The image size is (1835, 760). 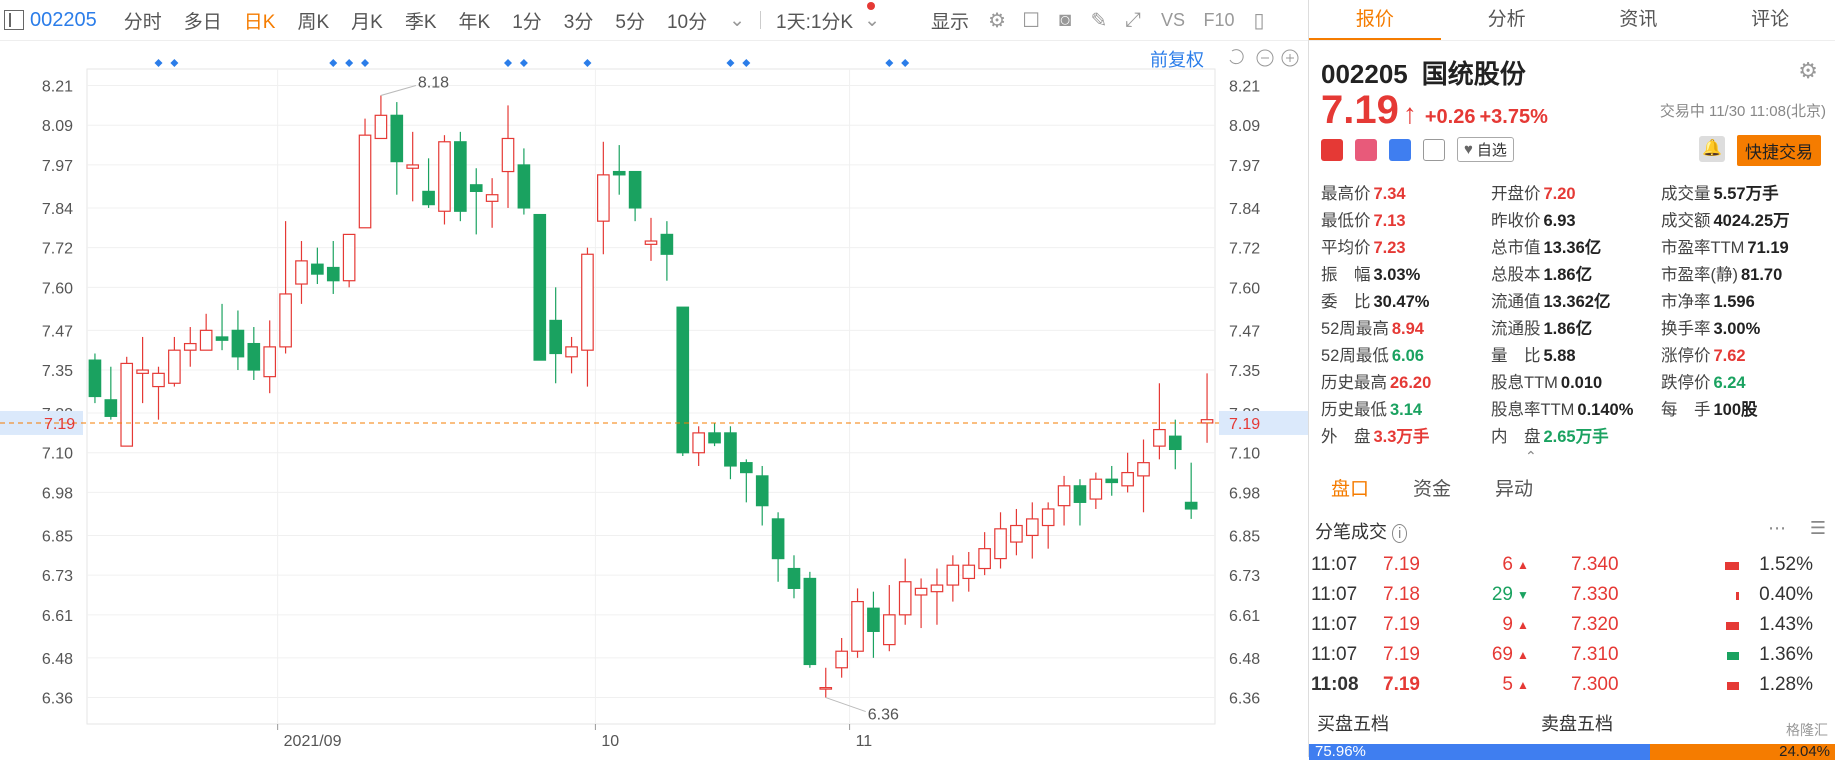 What do you see at coordinates (950, 22) in the screenshot?
I see `display-button: 显示` at bounding box center [950, 22].